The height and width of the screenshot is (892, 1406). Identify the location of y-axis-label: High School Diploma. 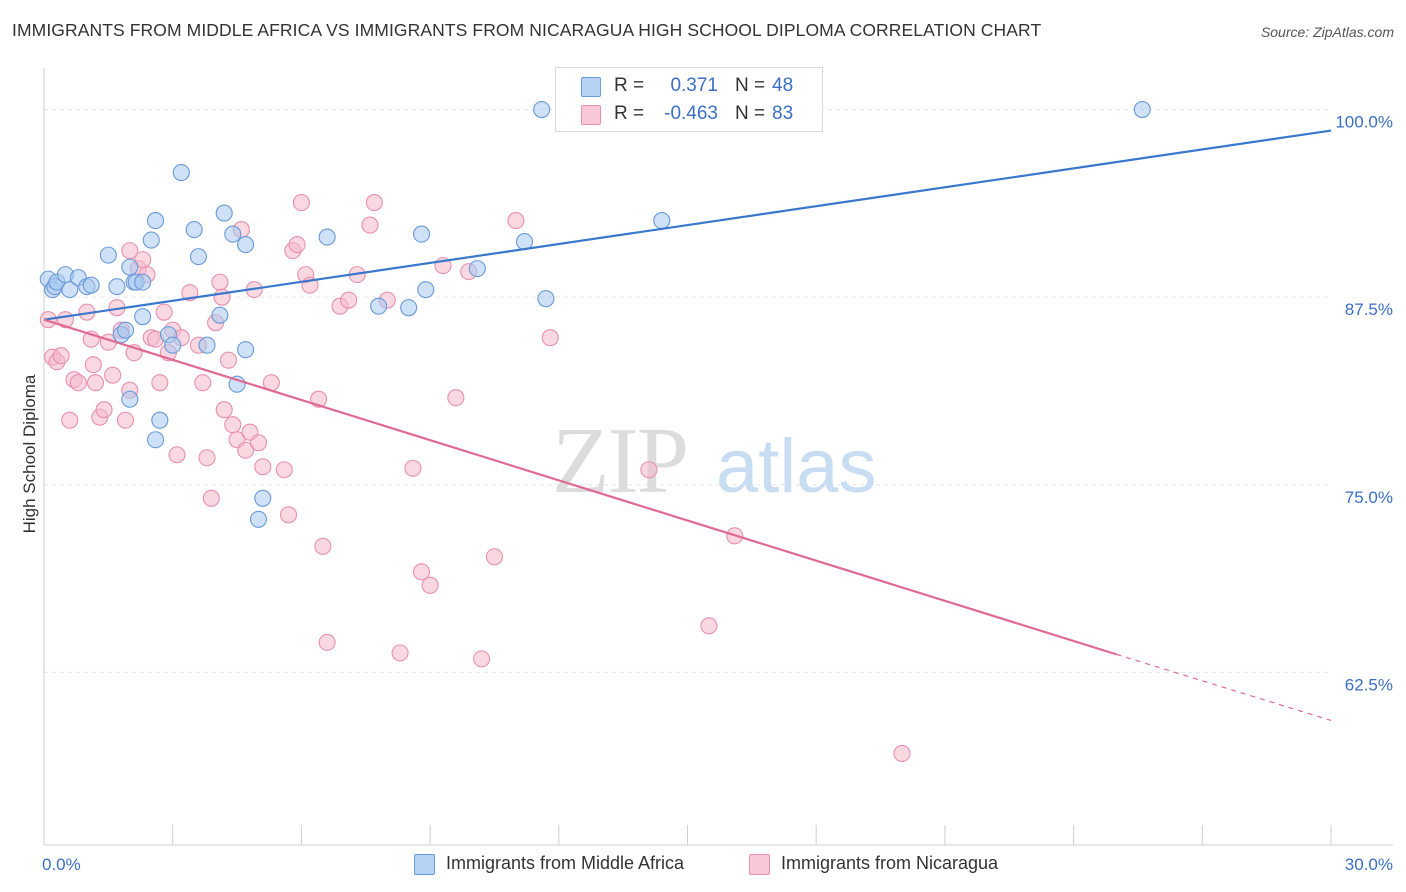
(29, 453).